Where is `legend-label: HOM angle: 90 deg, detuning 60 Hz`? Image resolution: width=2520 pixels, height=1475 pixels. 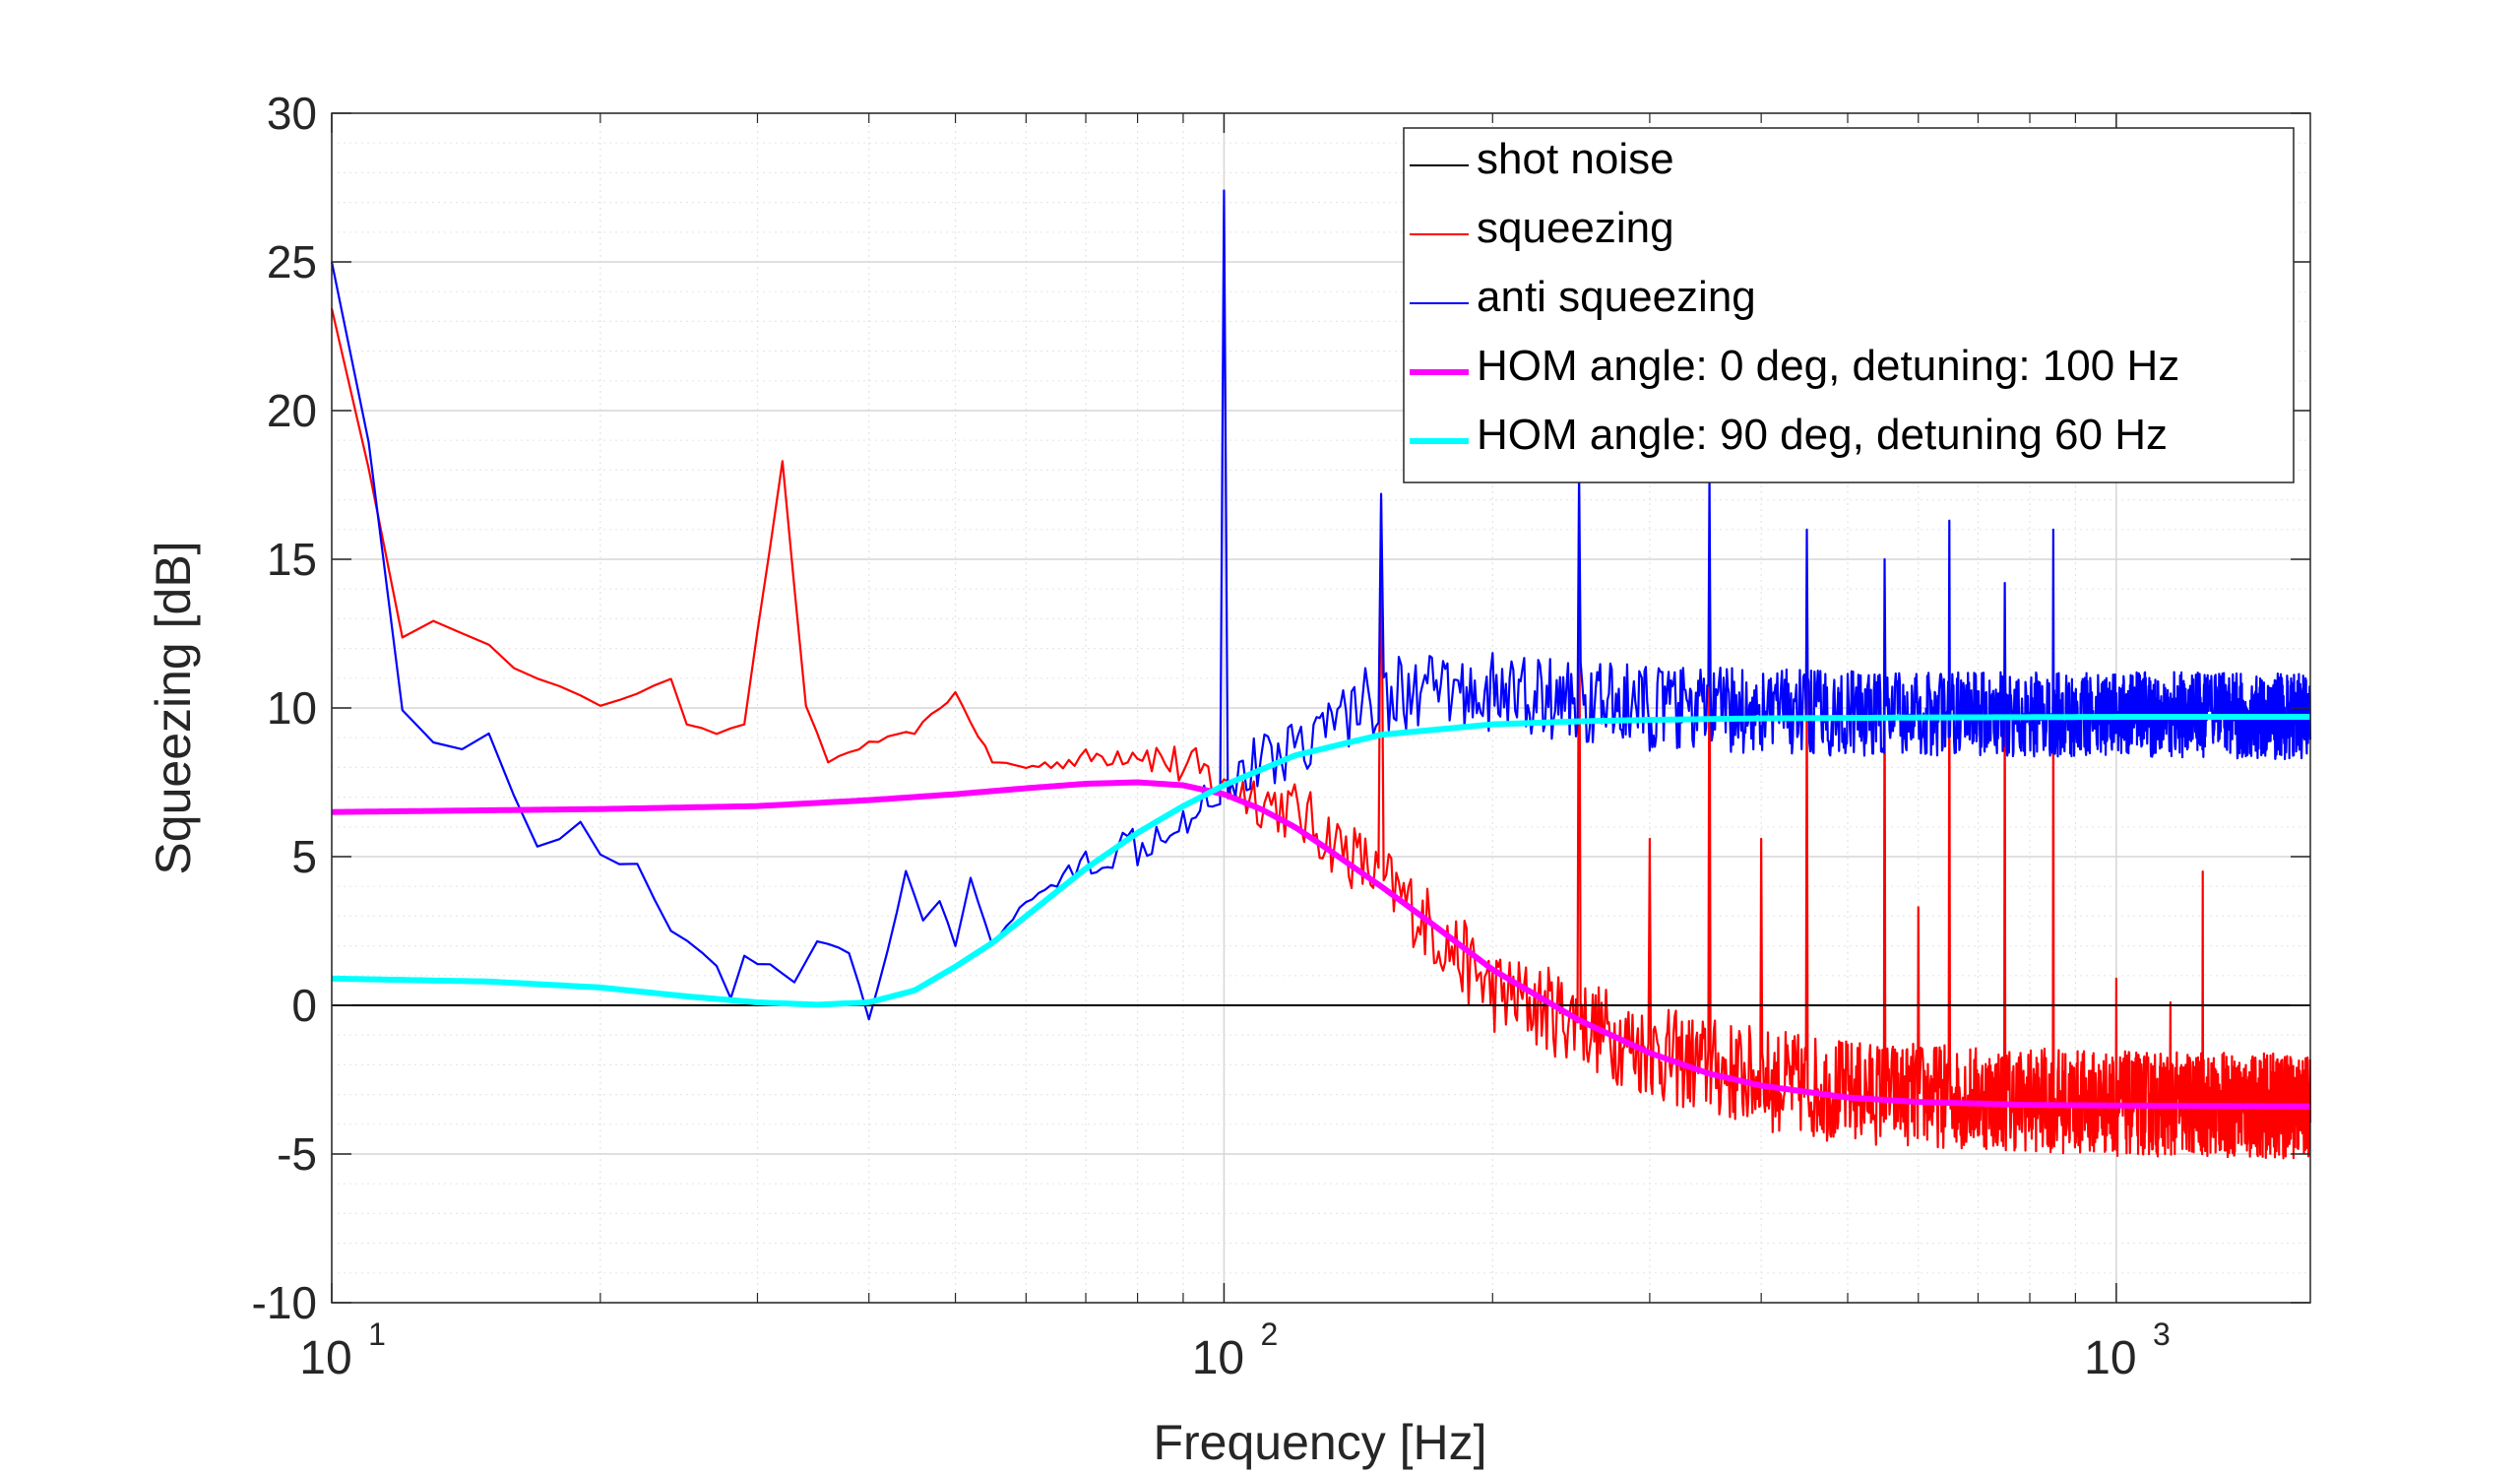 legend-label: HOM angle: 90 deg, detuning 60 Hz is located at coordinates (1822, 435).